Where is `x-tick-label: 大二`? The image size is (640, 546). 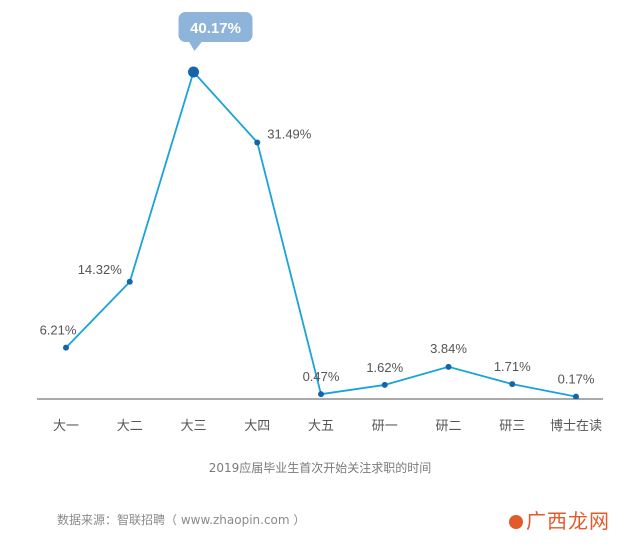 x-tick-label: 大二 is located at coordinates (130, 426).